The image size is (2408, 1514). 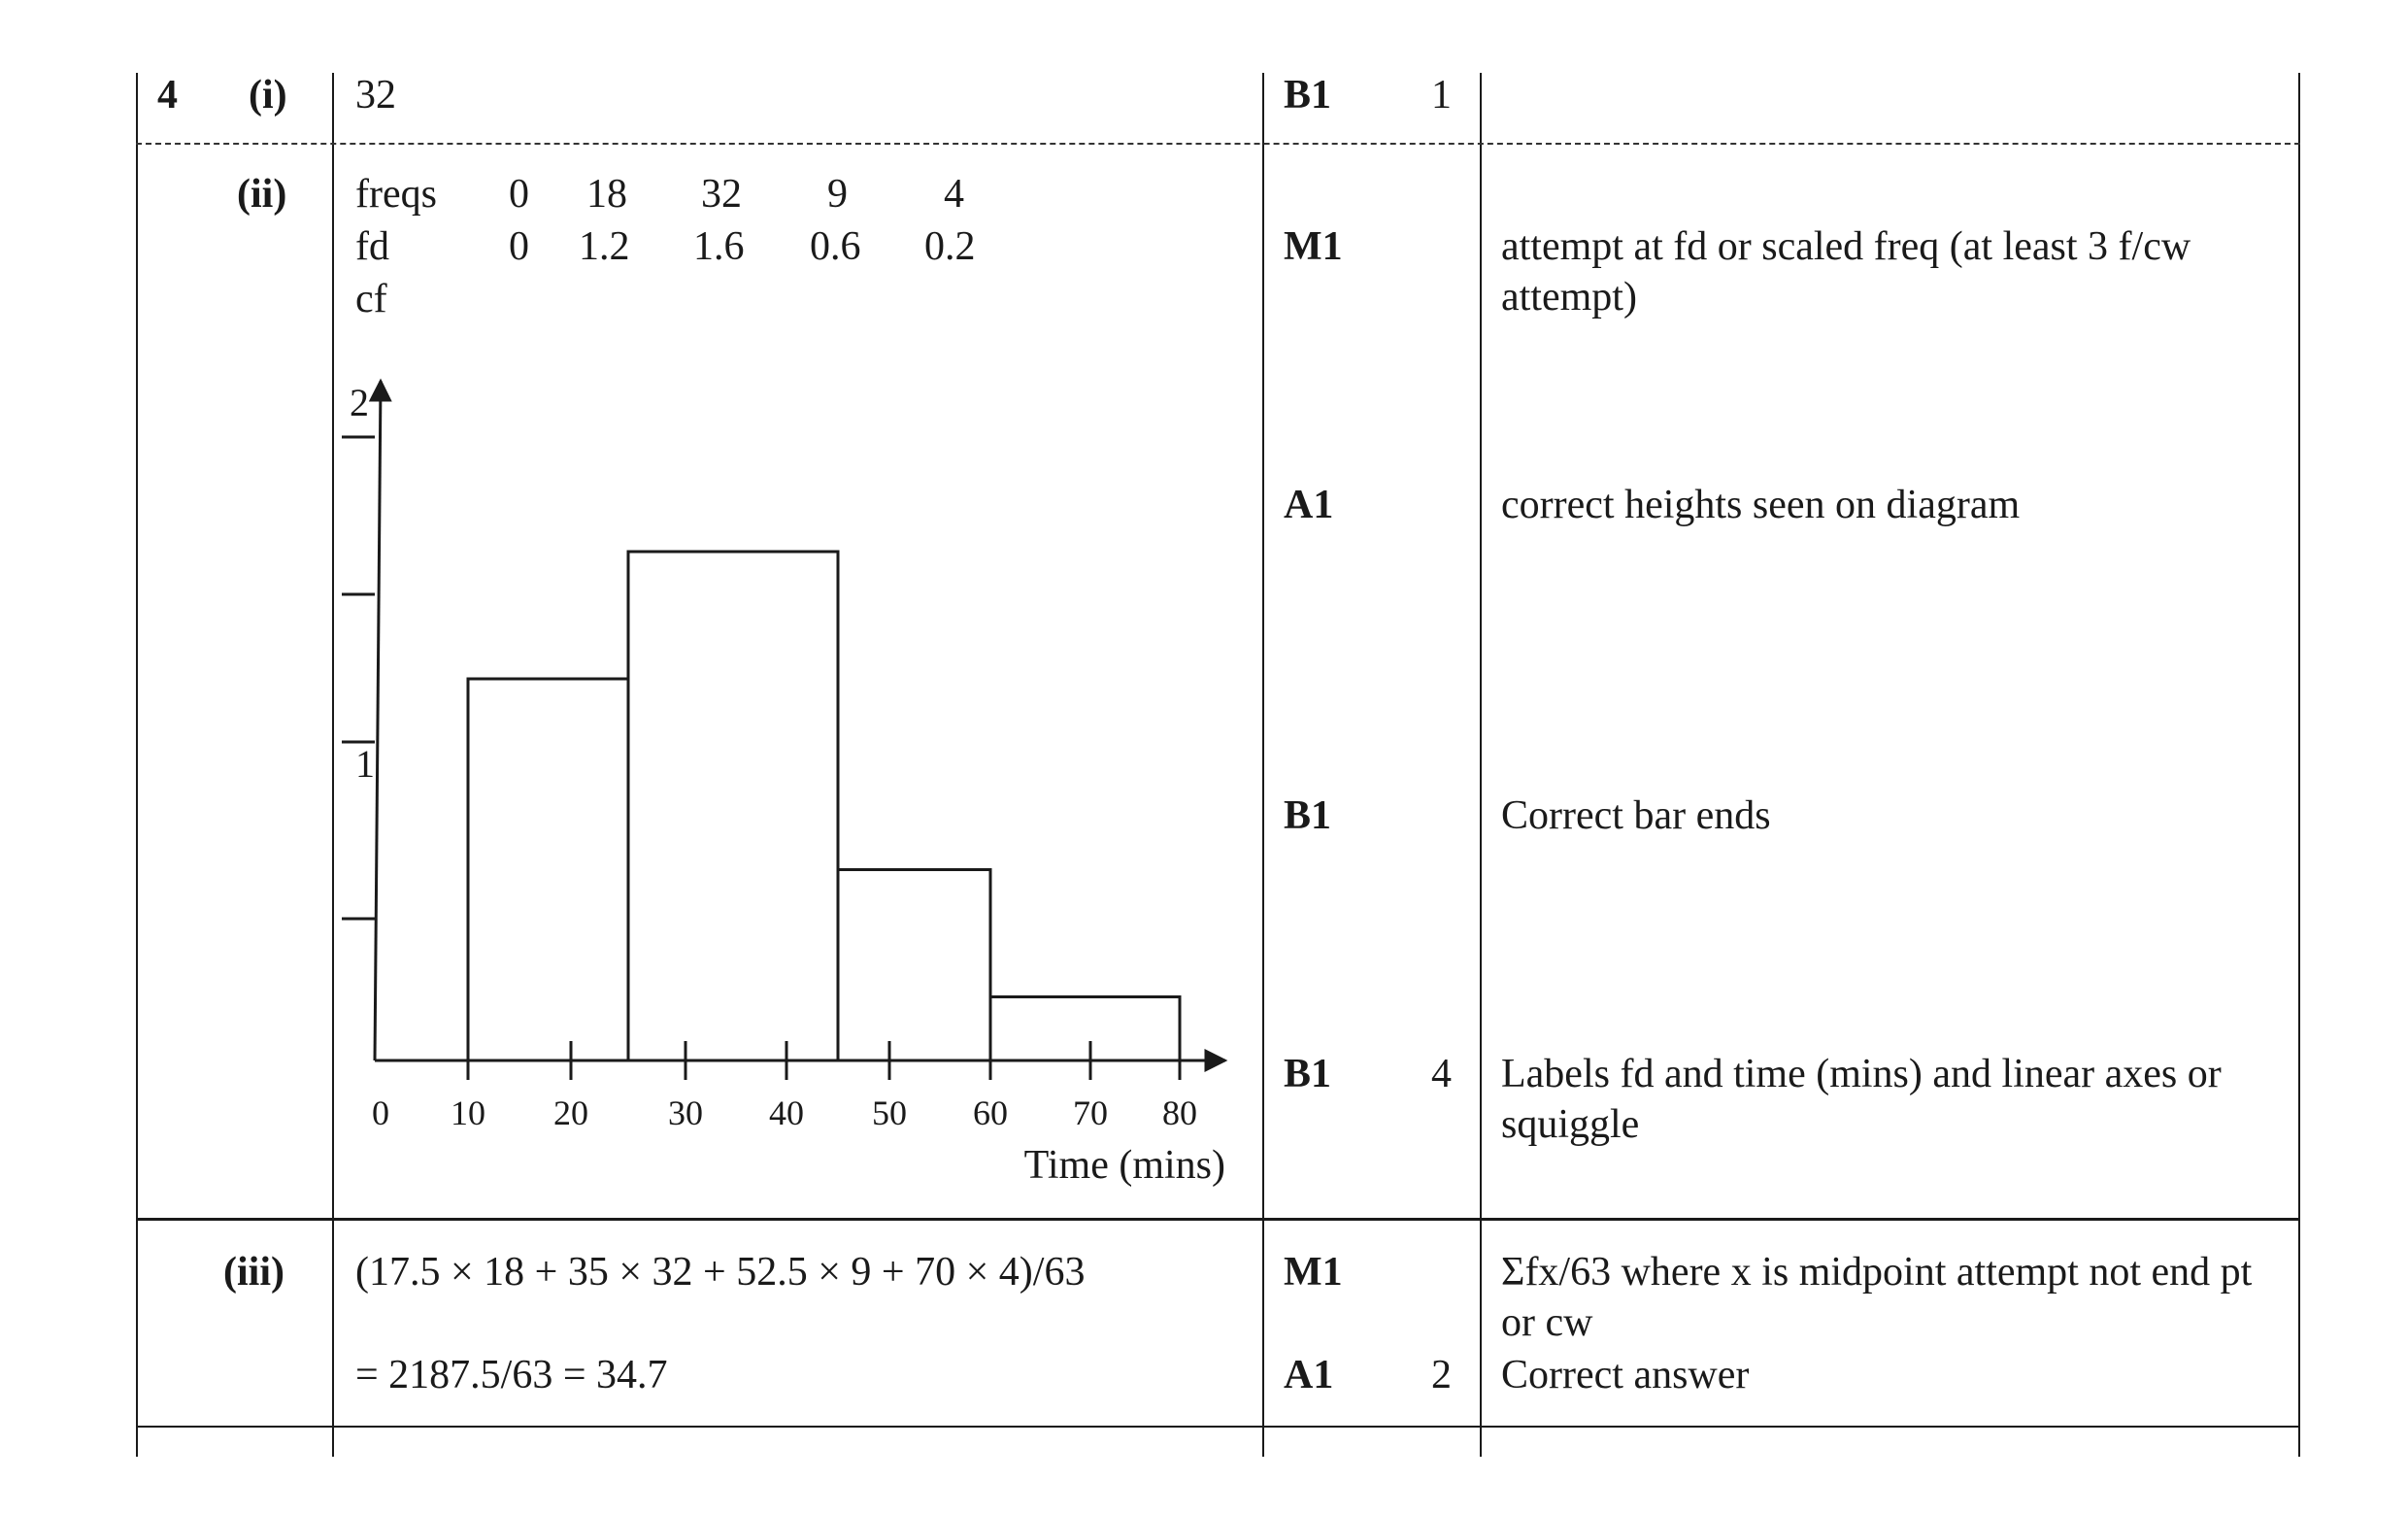 What do you see at coordinates (950, 246) in the screenshot?
I see `fd-value: 0.2` at bounding box center [950, 246].